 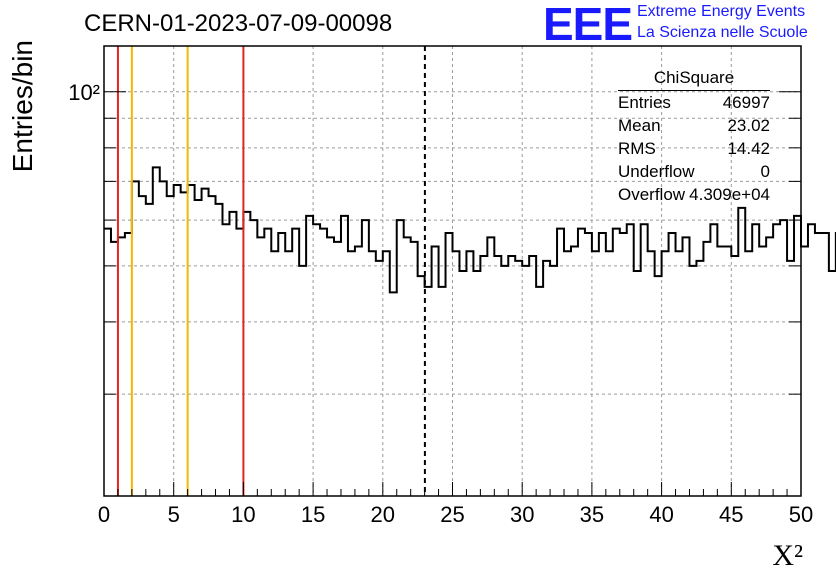 What do you see at coordinates (787, 555) in the screenshot?
I see `x-axis-title: X²` at bounding box center [787, 555].